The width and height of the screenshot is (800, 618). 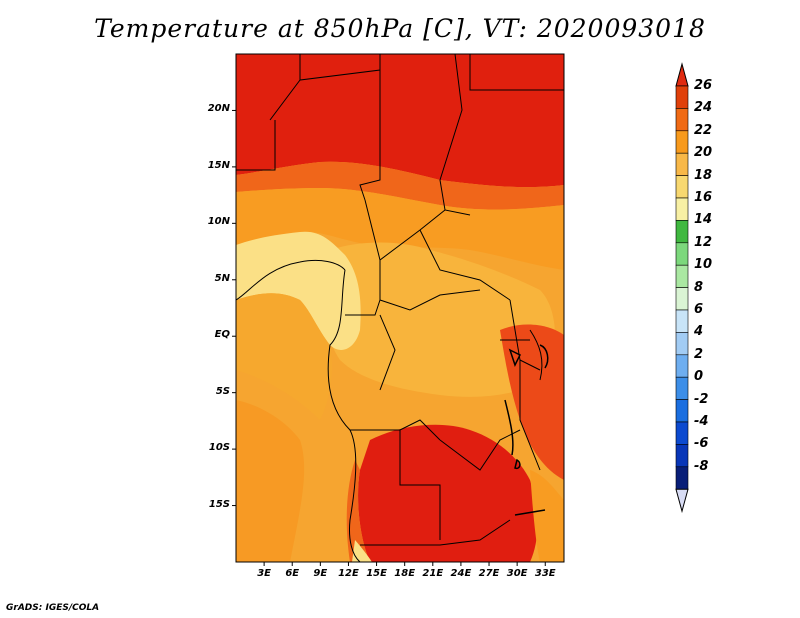 I want to click on lat-label: 10N, so click(x=218, y=222).